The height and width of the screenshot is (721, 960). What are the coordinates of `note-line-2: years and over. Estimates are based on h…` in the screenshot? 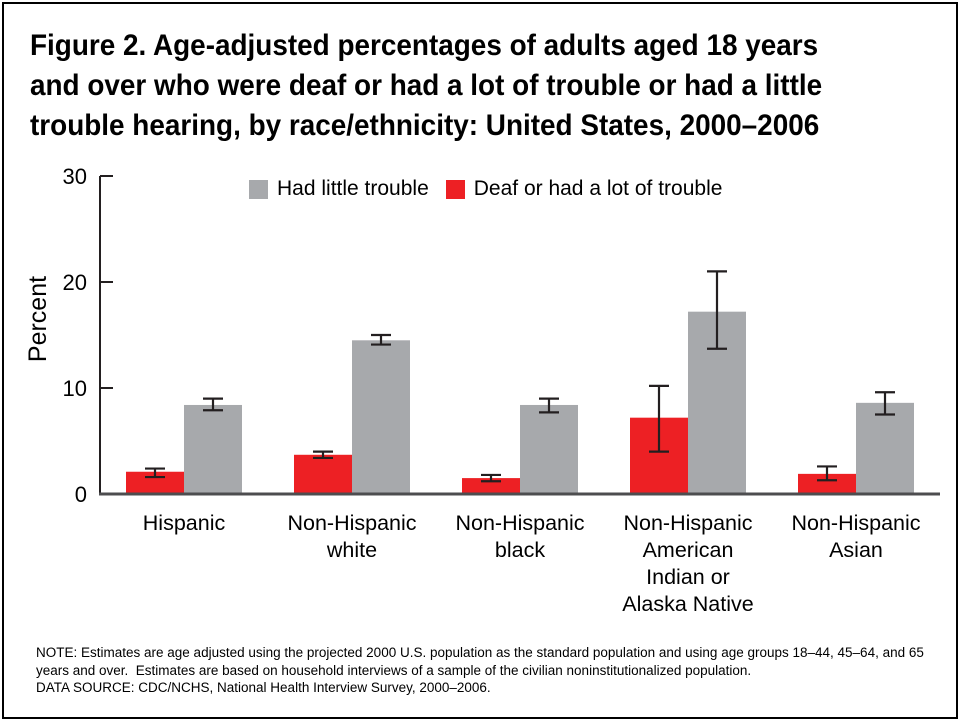 It's located at (394, 670).